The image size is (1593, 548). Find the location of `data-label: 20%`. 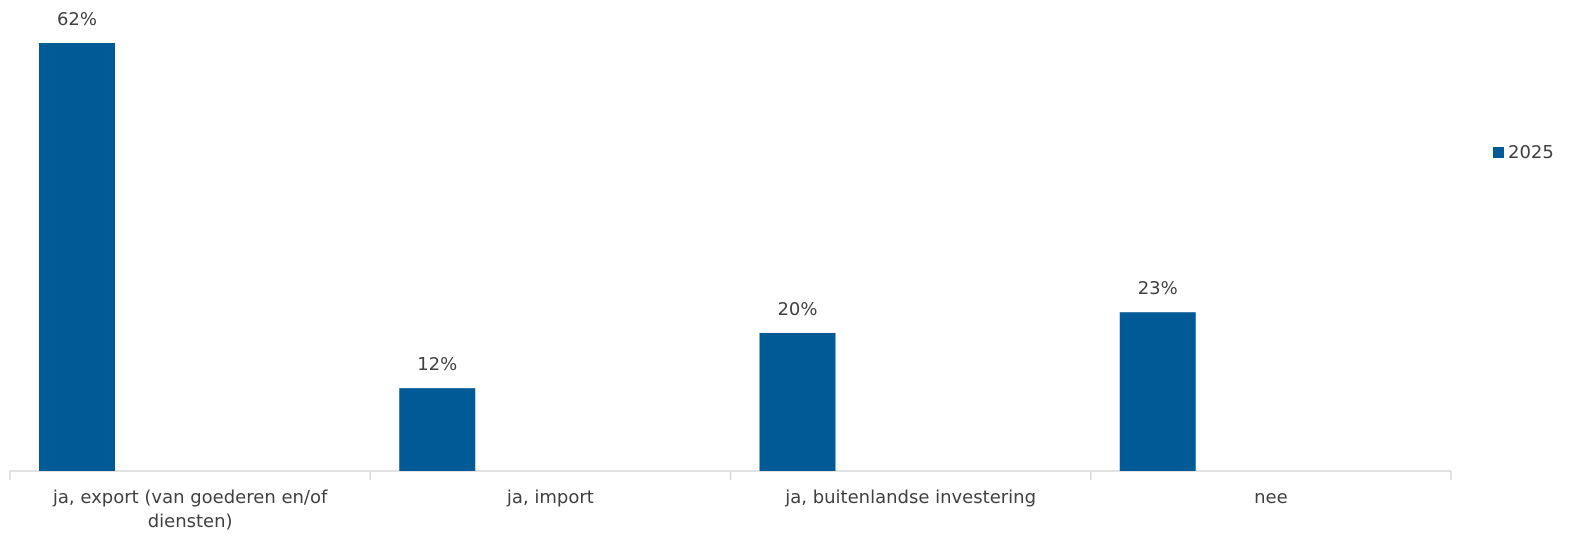

data-label: 20% is located at coordinates (797, 309).